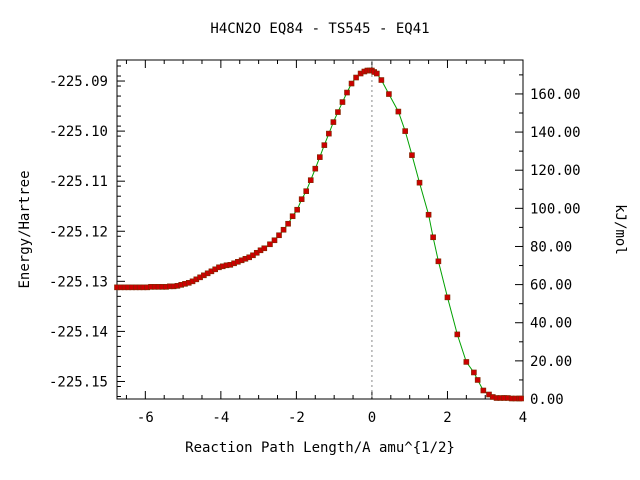 This screenshot has height=480, width=640. What do you see at coordinates (78, 332) in the screenshot?
I see `y-tick-label: -225.14` at bounding box center [78, 332].